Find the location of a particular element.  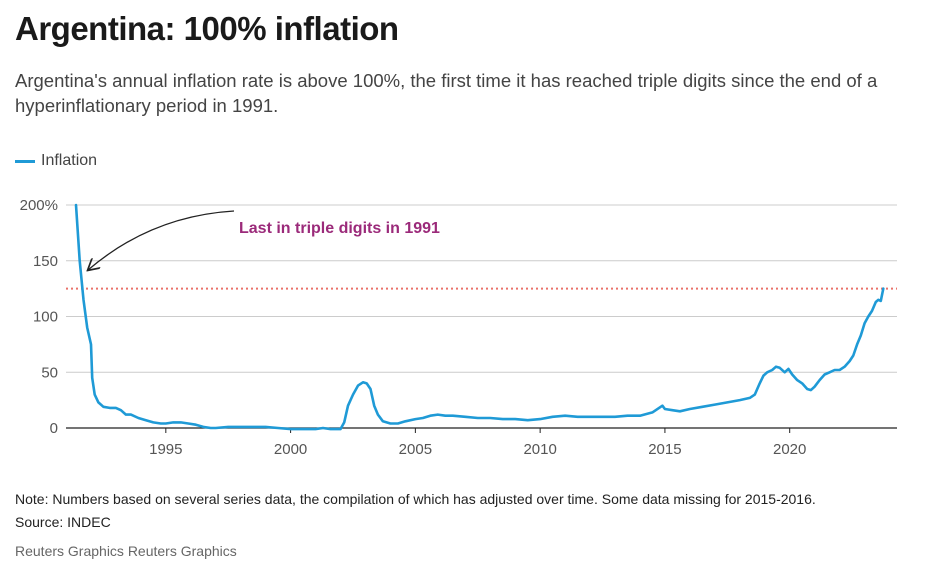

y-tick-label: 0 is located at coordinates (54, 428).